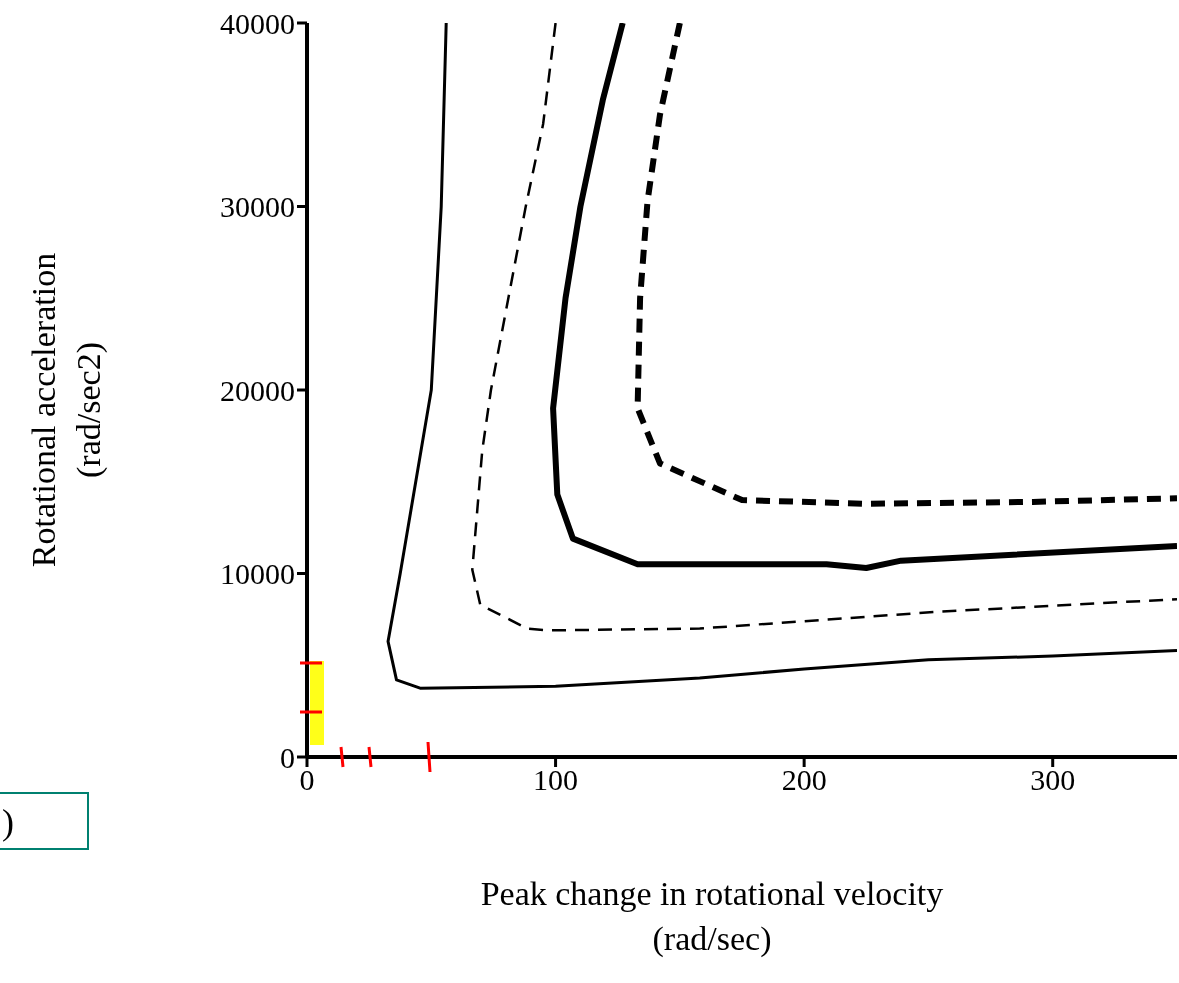  Describe the element at coordinates (257, 574) in the screenshot. I see `y-tick-label: 10000` at that location.